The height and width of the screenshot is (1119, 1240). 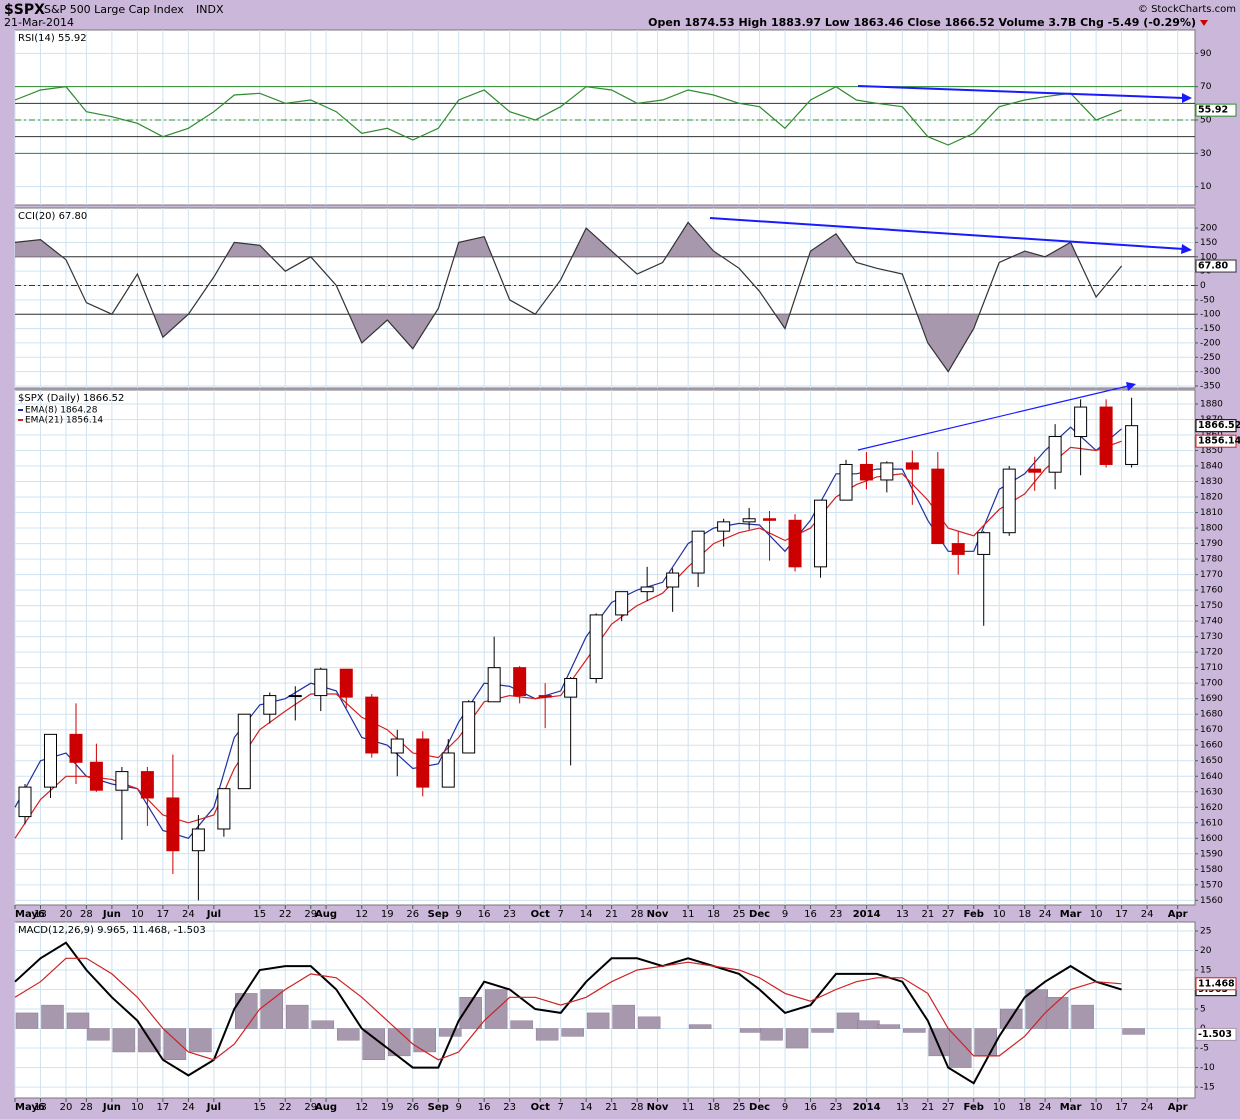 I want to click on y-tick-label: 1810, so click(x=1211, y=513).